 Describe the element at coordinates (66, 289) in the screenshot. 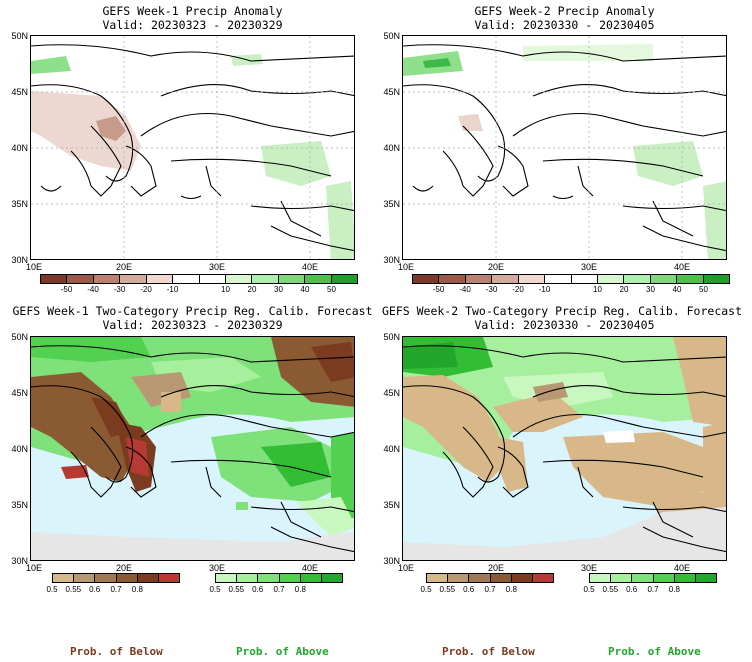

I see `colorbar-tick-label: -50` at that location.